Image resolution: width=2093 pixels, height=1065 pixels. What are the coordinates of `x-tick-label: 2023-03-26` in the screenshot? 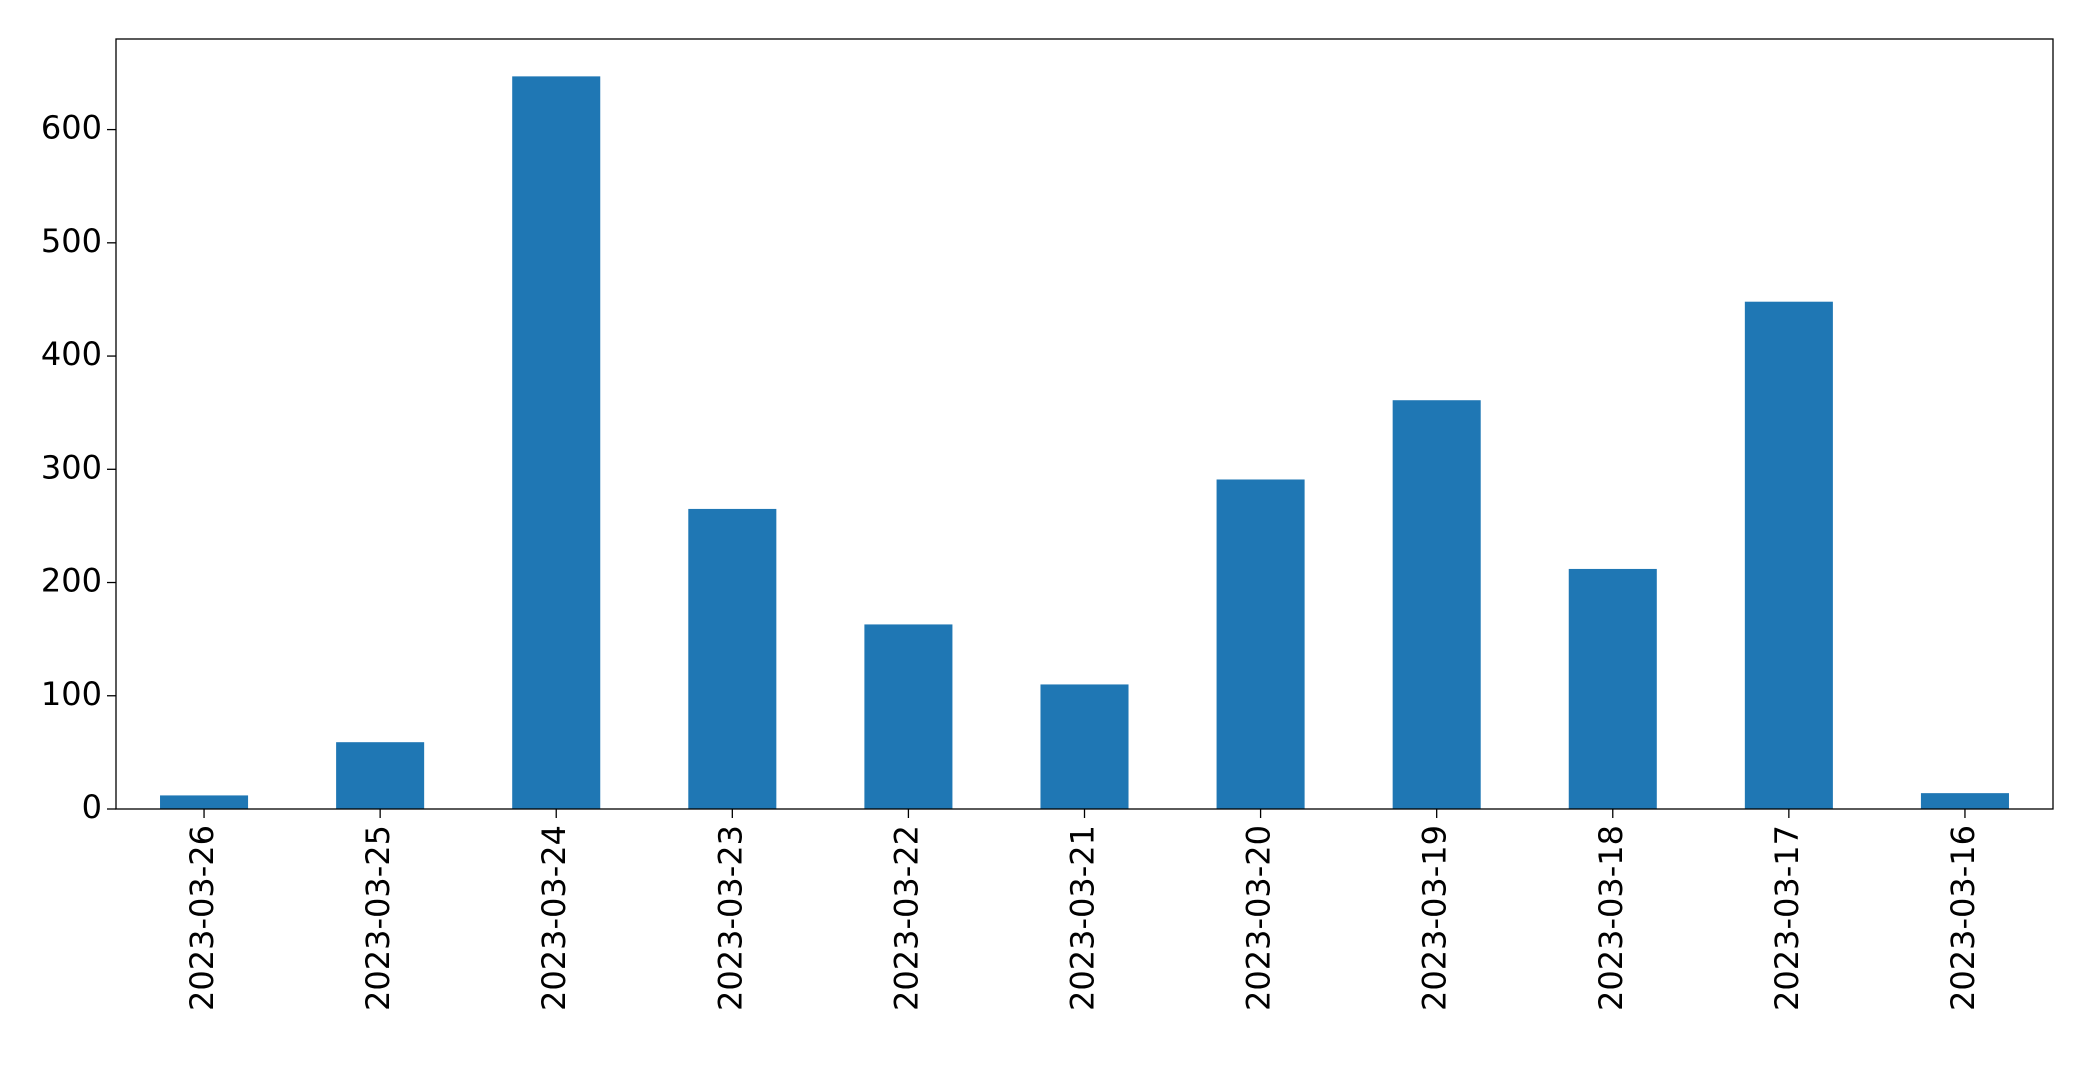 It's located at (202, 918).